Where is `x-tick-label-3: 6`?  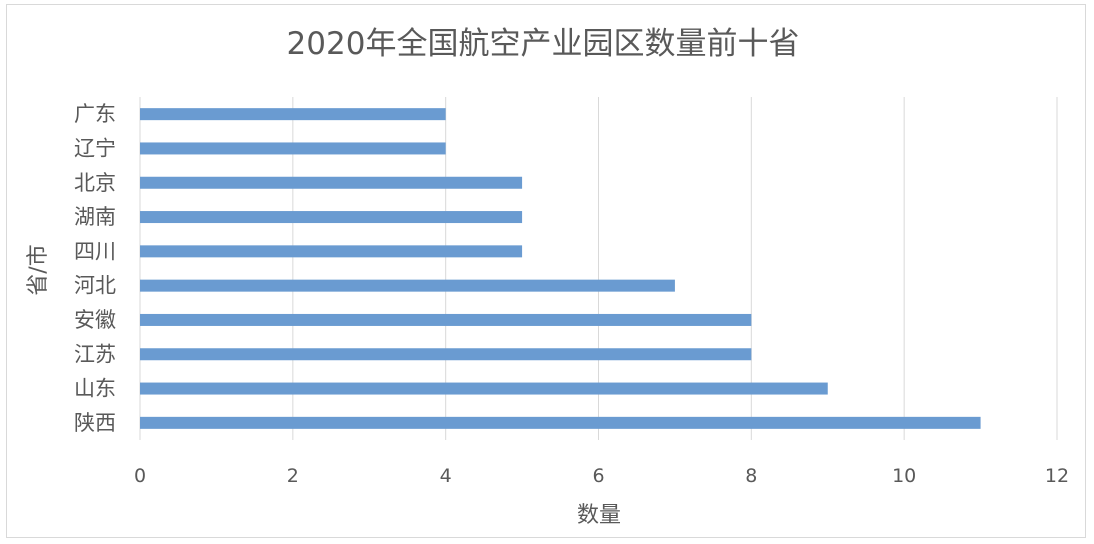 x-tick-label-3: 6 is located at coordinates (598, 476).